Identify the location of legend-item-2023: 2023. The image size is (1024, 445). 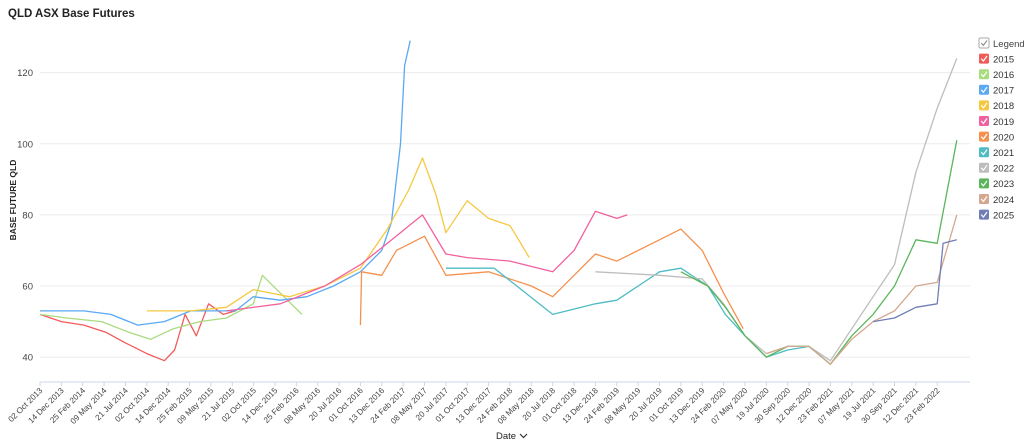
(996, 184).